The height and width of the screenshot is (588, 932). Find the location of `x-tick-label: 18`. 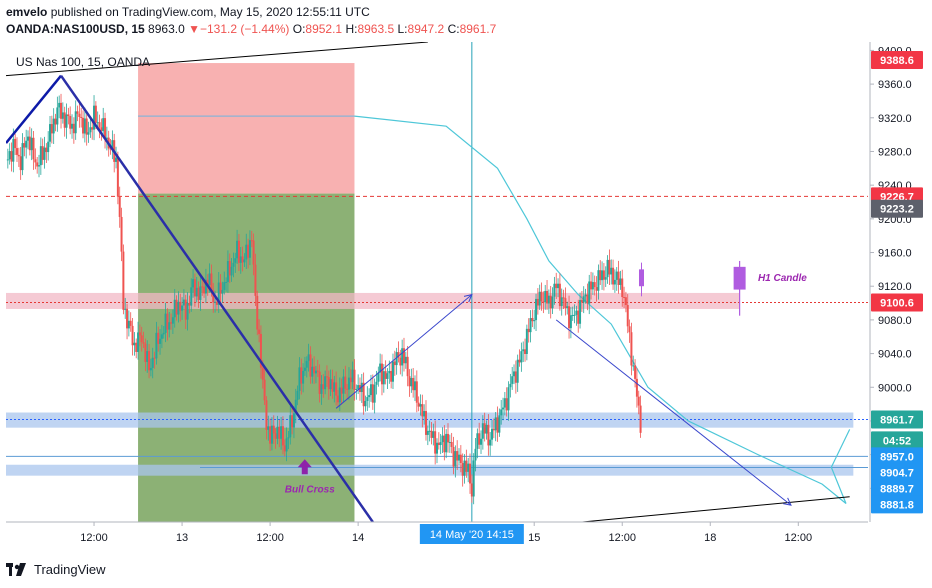

x-tick-label: 18 is located at coordinates (710, 538).